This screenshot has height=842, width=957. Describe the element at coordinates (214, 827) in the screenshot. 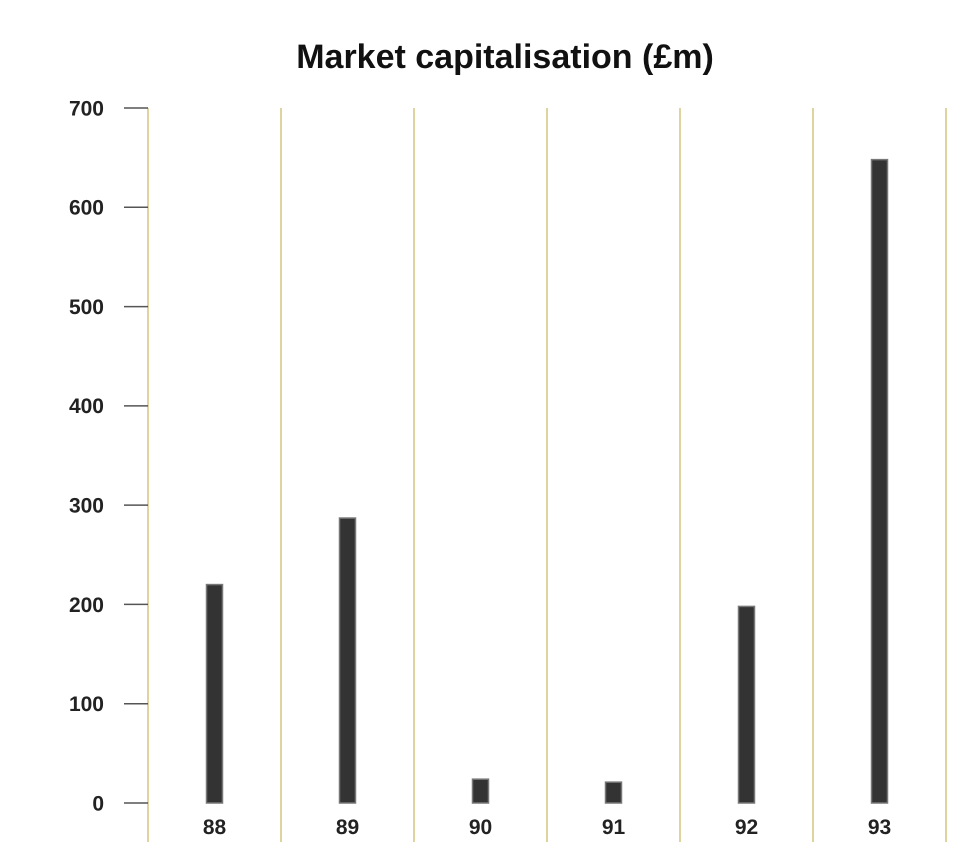

I see `x-tick-label: 88` at that location.